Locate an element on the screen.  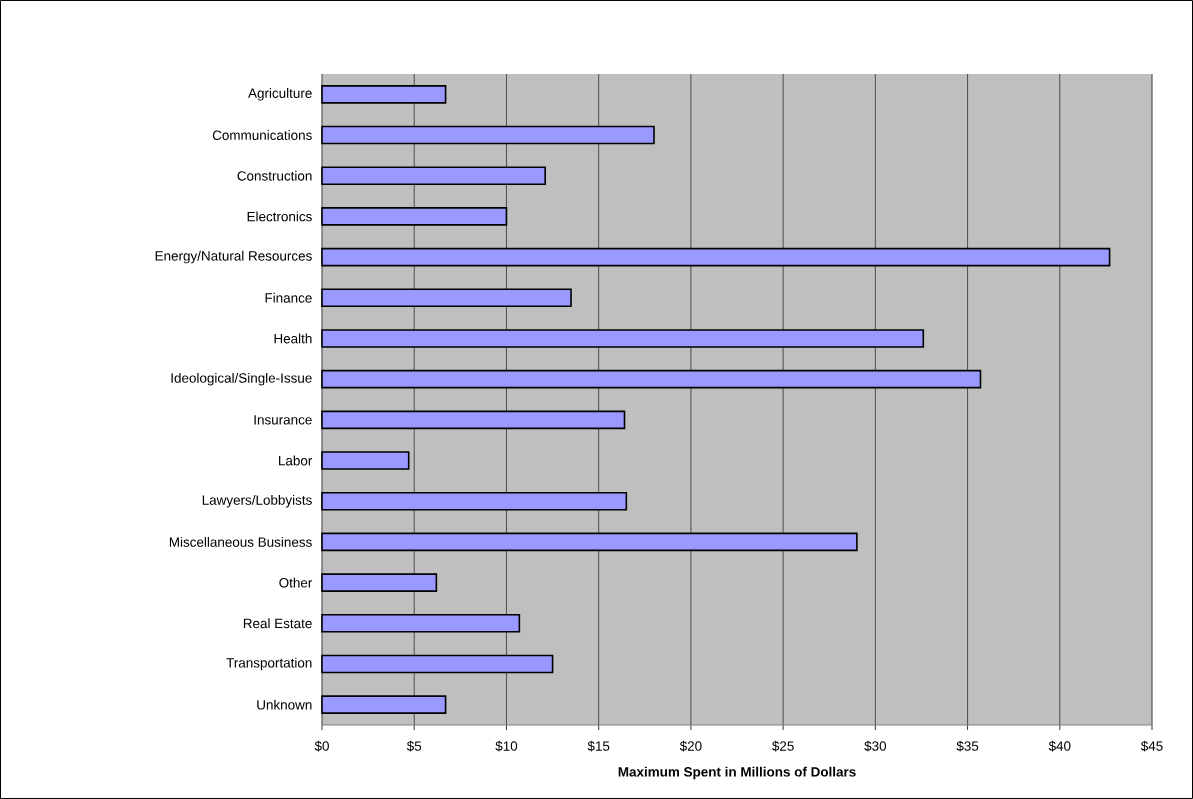
x-tick-label: $25 is located at coordinates (783, 746).